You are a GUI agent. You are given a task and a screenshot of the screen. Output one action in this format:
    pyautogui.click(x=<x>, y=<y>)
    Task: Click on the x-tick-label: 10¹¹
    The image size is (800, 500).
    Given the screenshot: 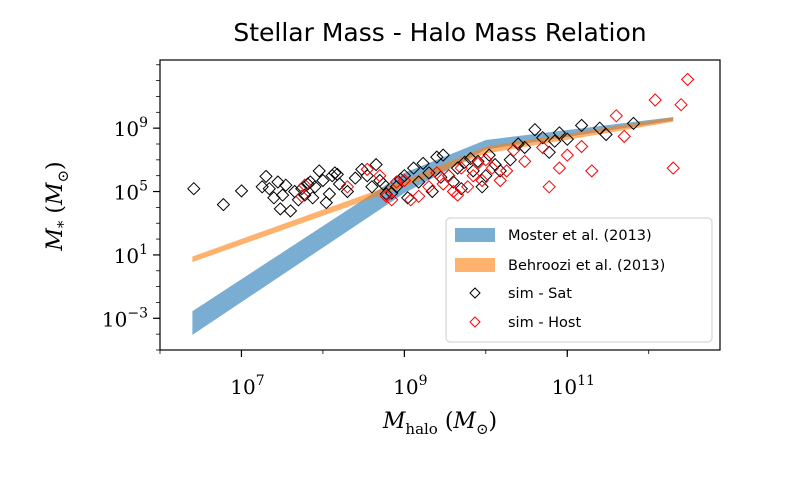 What is the action you would take?
    pyautogui.click(x=573, y=386)
    